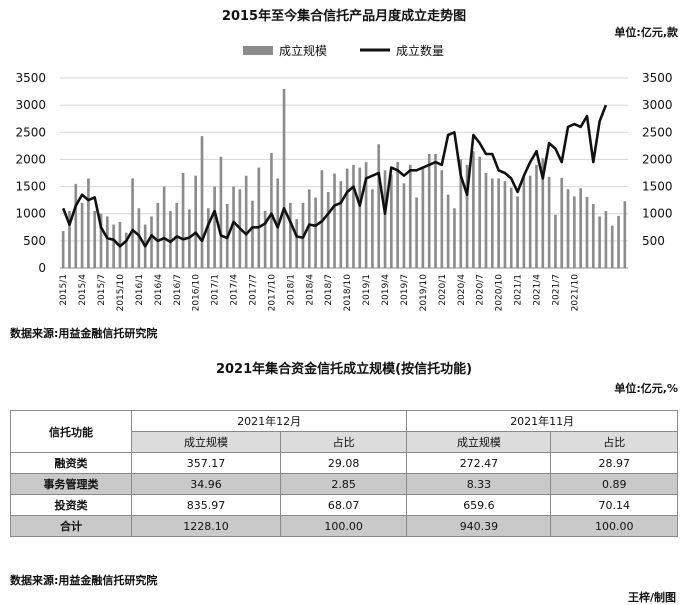  What do you see at coordinates (657, 187) in the screenshot?
I see `y-right-tick-label: 1500` at bounding box center [657, 187].